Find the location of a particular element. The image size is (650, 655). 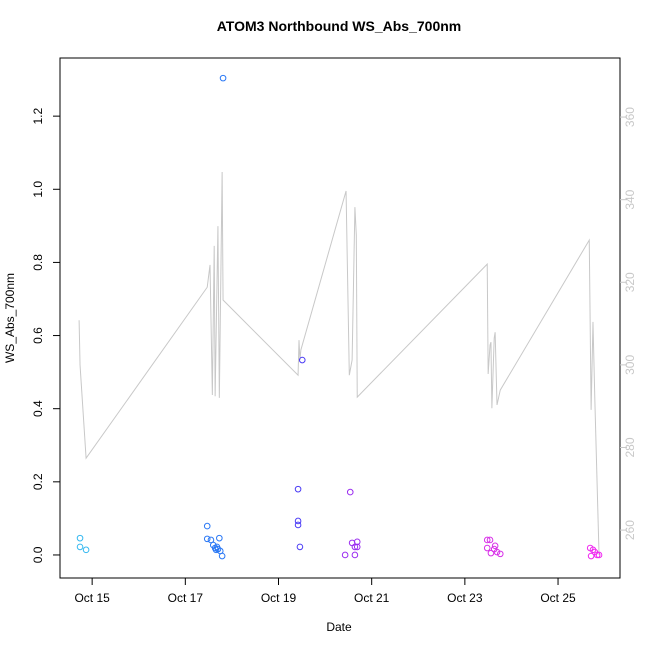

y2-tick-label: 340 is located at coordinates (630, 199).